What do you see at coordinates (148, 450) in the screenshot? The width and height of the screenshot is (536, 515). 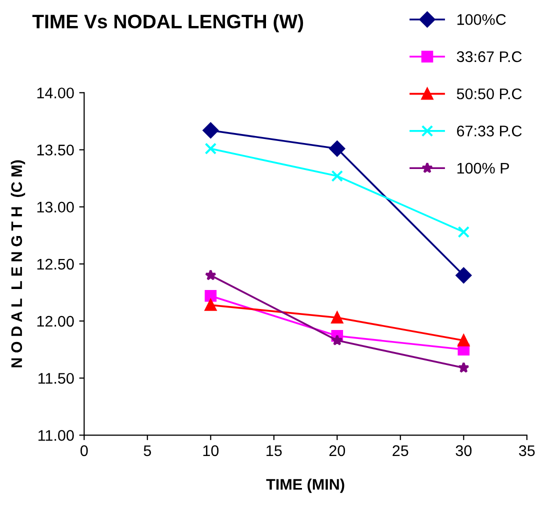 I see `x-tick-label: 5` at bounding box center [148, 450].